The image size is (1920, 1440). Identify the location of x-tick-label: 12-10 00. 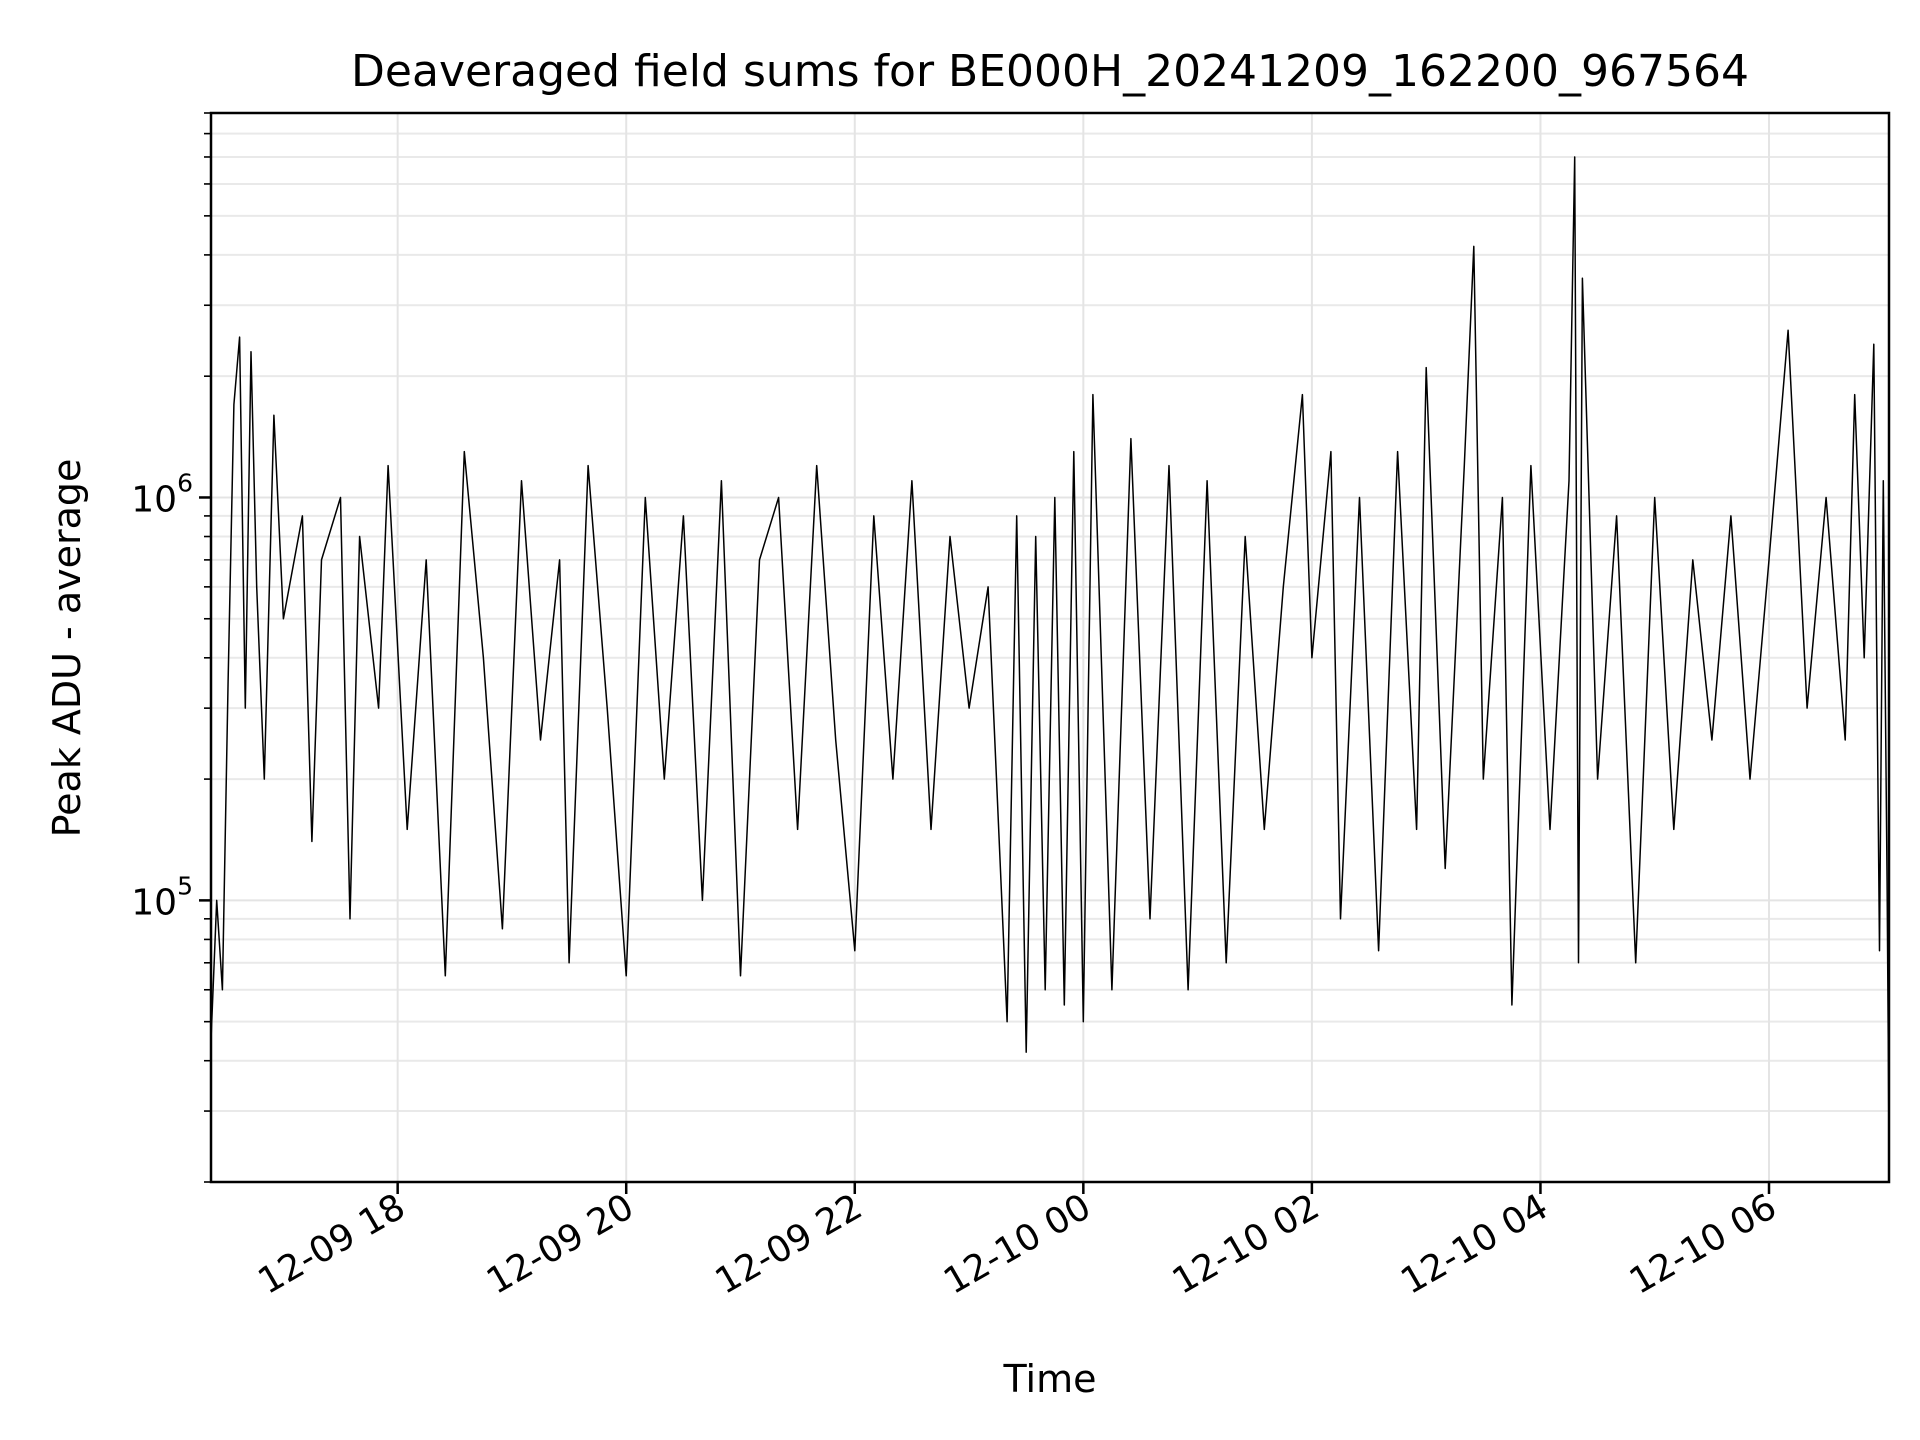
(1017, 1244).